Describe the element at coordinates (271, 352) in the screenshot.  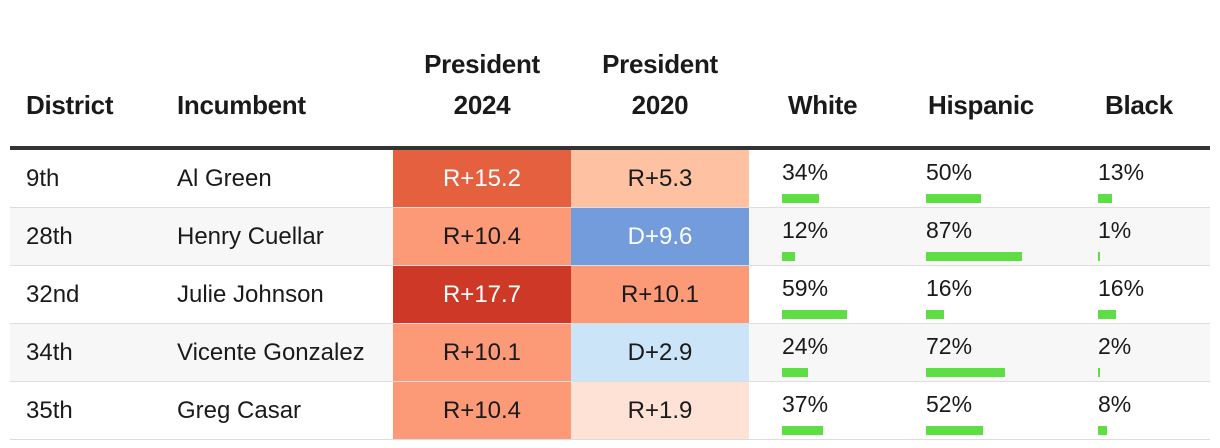
I see `incumbent-cell: Vicente Gonzalez` at that location.